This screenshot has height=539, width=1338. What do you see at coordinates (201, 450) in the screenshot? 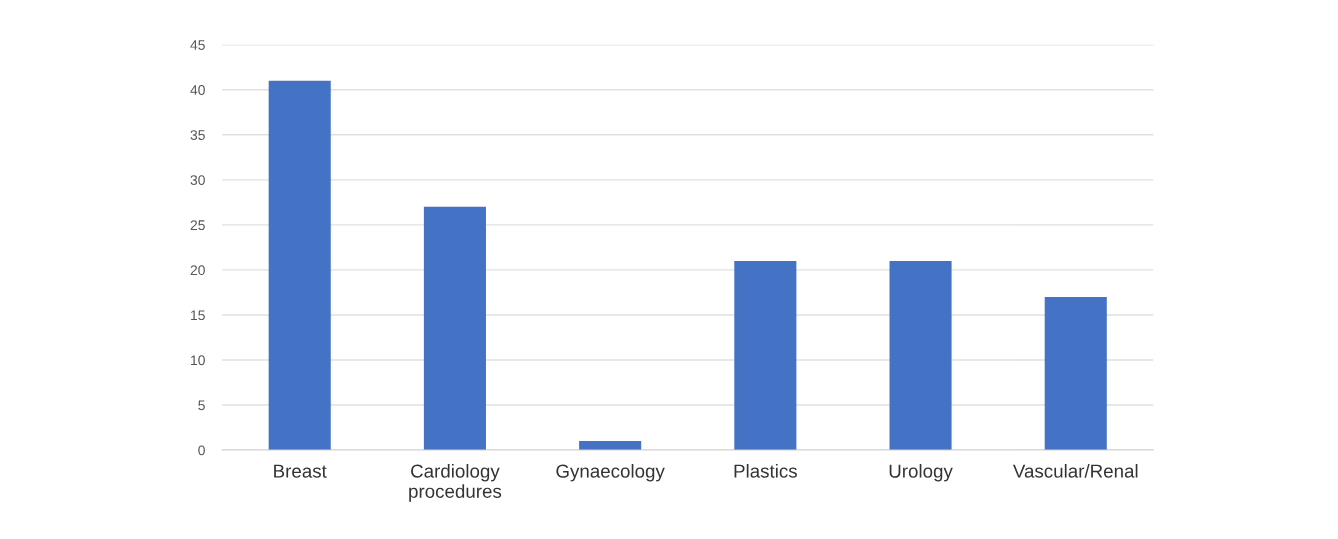
I see `y-tick-label: 0` at bounding box center [201, 450].